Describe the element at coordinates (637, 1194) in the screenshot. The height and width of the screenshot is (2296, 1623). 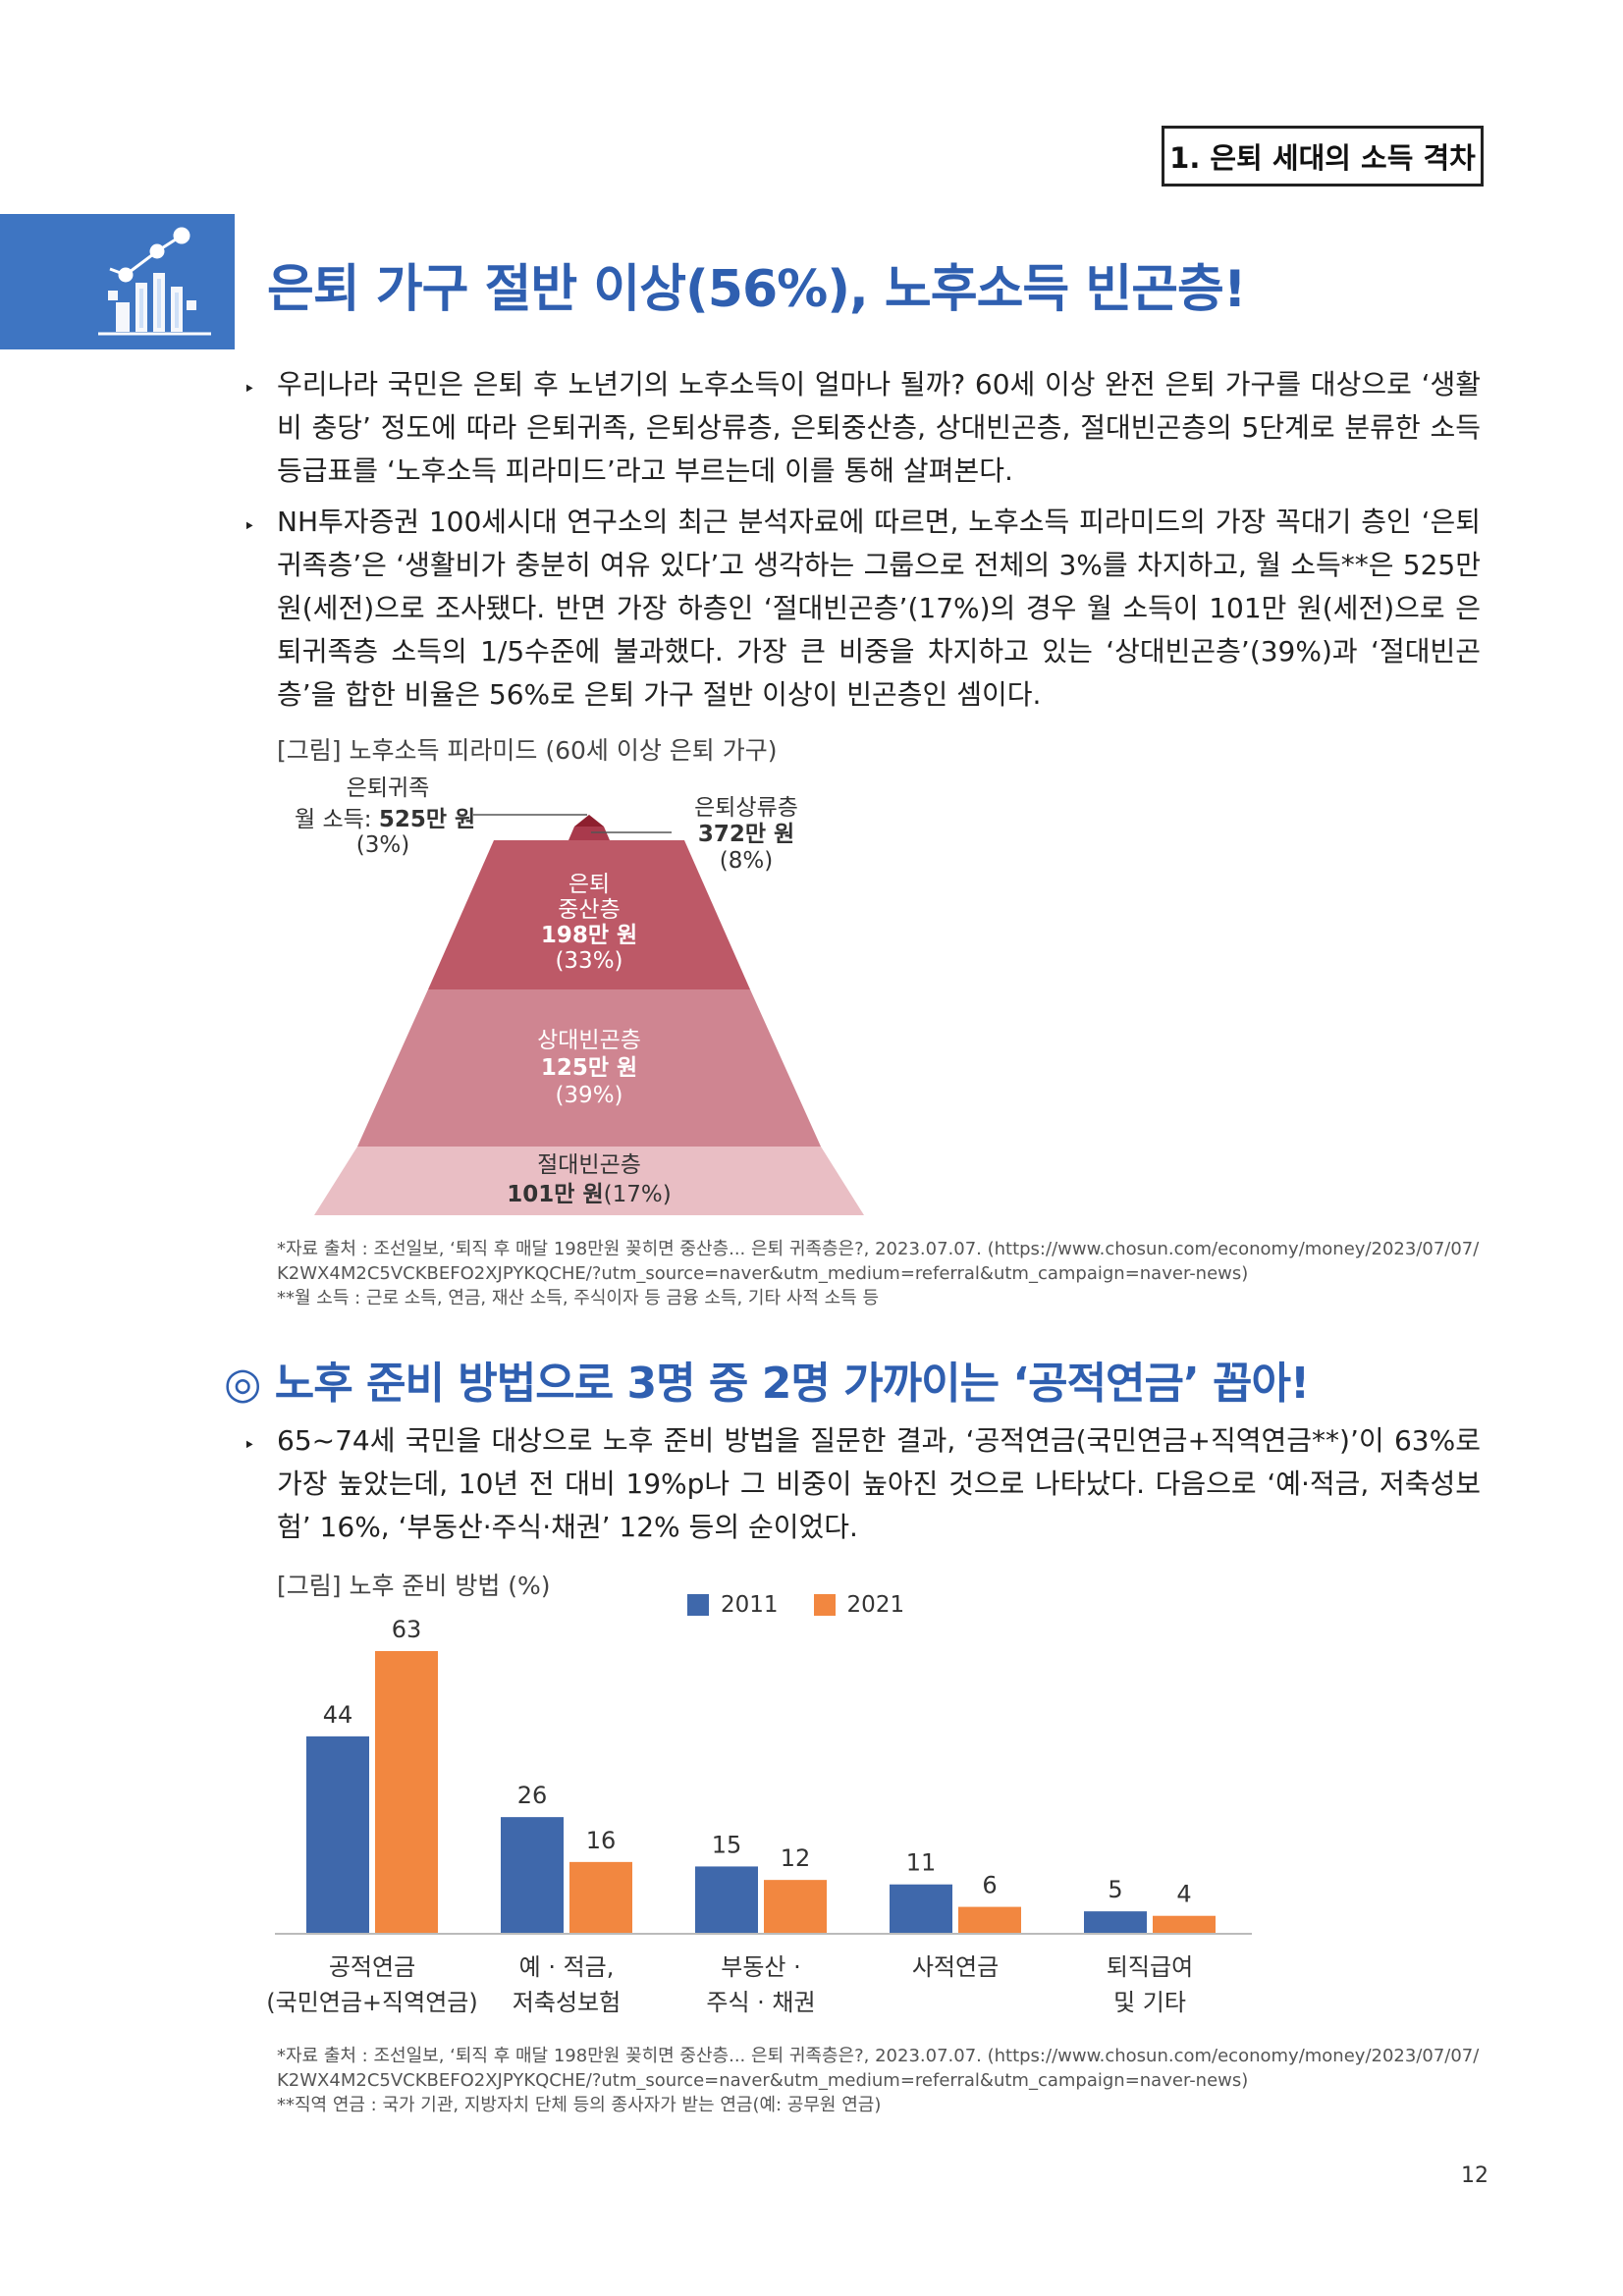
I see `tier-share: (17%)` at that location.